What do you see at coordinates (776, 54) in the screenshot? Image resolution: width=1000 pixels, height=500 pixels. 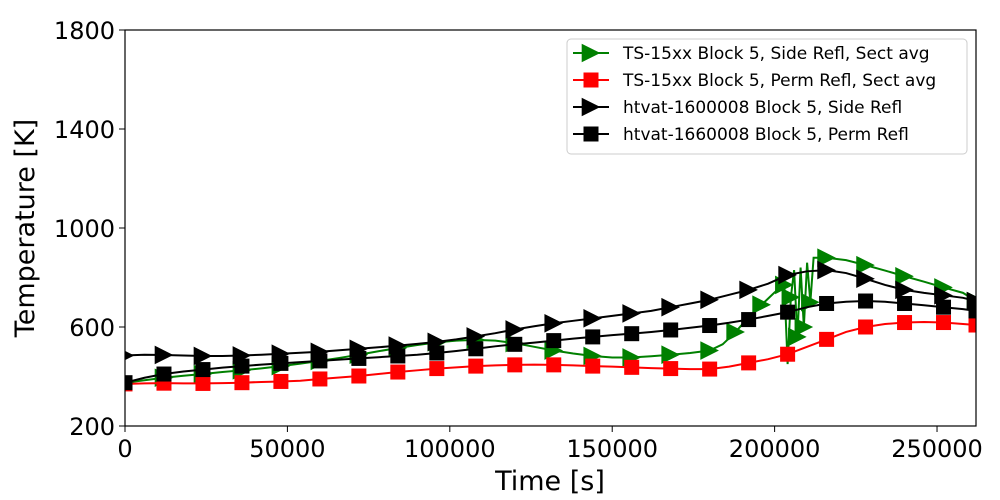 I see `legend-label: TS-15xx Block 5, Side Refl, Sect avg` at bounding box center [776, 54].